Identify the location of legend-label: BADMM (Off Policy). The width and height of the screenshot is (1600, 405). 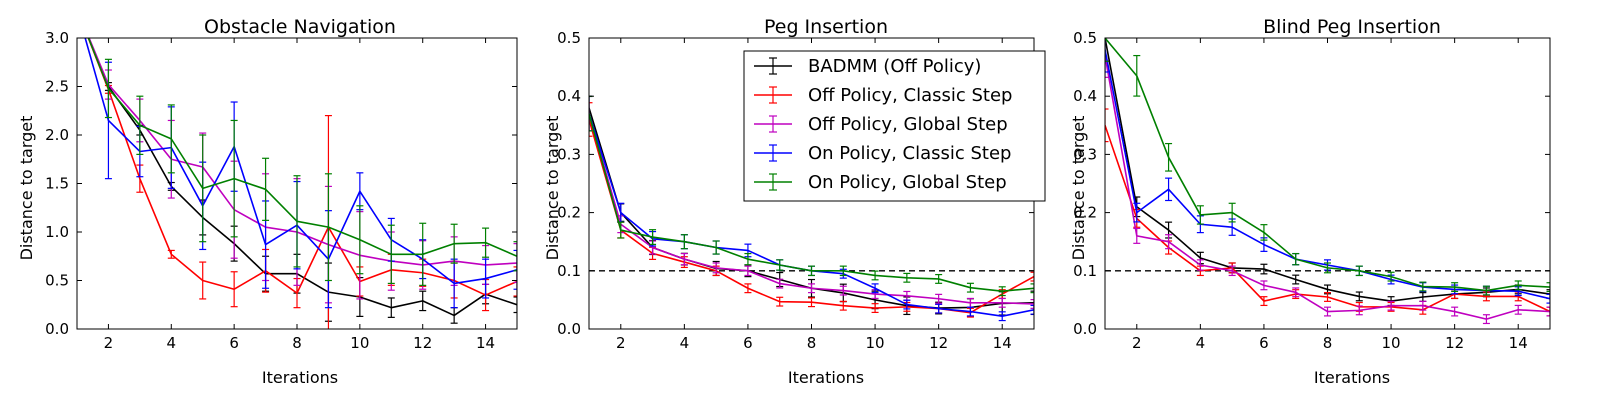
(894, 66).